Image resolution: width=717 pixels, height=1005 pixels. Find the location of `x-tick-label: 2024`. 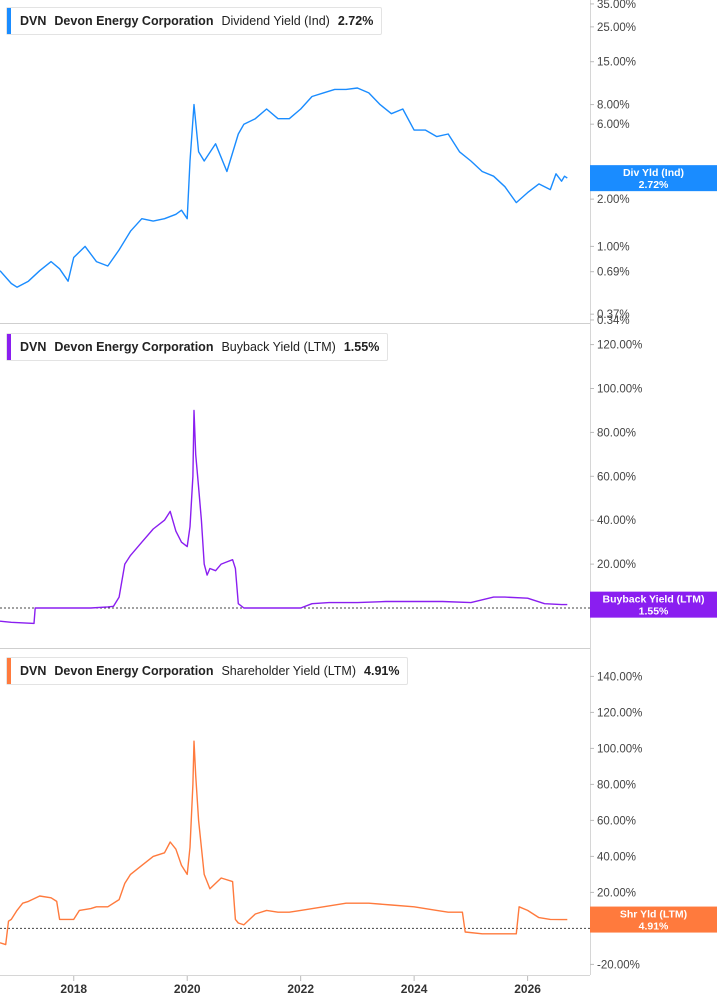

x-tick-label: 2024 is located at coordinates (414, 989).